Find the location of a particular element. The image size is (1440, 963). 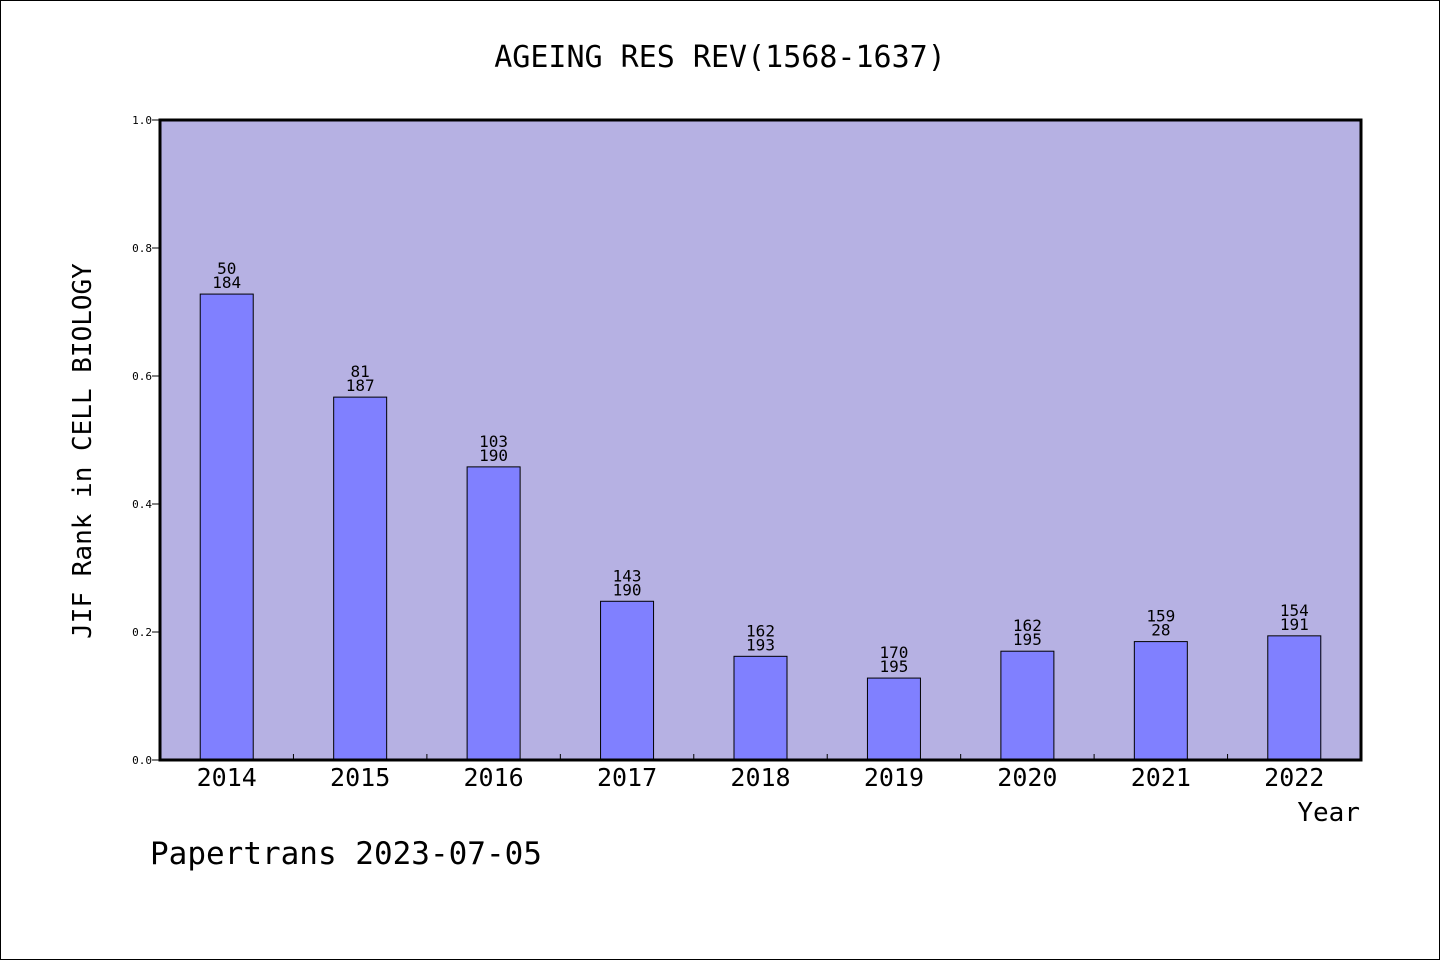

bar-label-total: 191 is located at coordinates (1294, 624).